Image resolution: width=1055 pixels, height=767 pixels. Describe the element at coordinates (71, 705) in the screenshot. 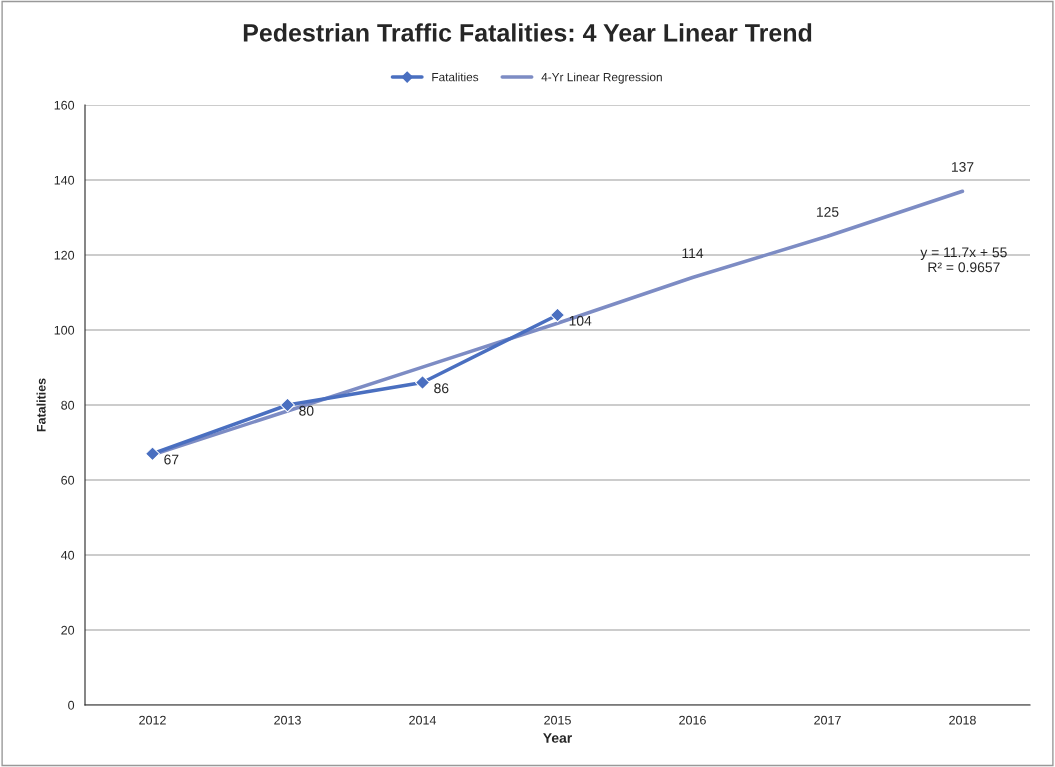

I see `y-tick-label: 0` at that location.